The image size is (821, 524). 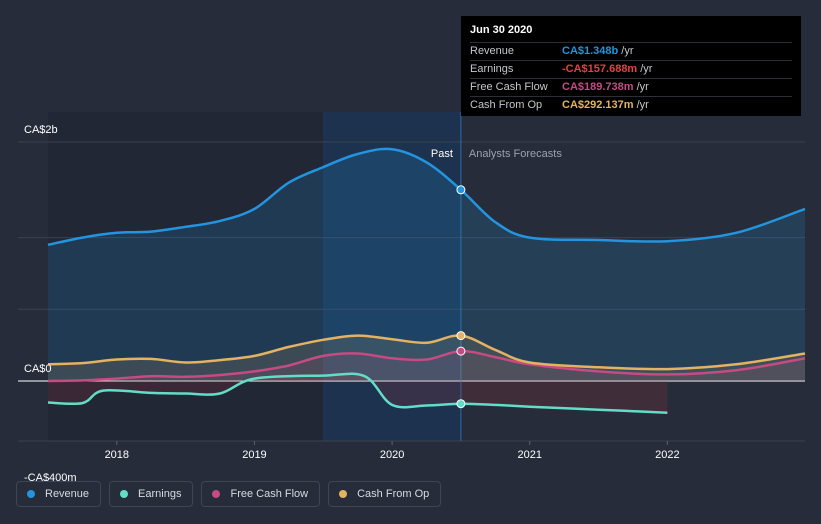 What do you see at coordinates (67, 494) in the screenshot?
I see `legend-label: Revenue` at bounding box center [67, 494].